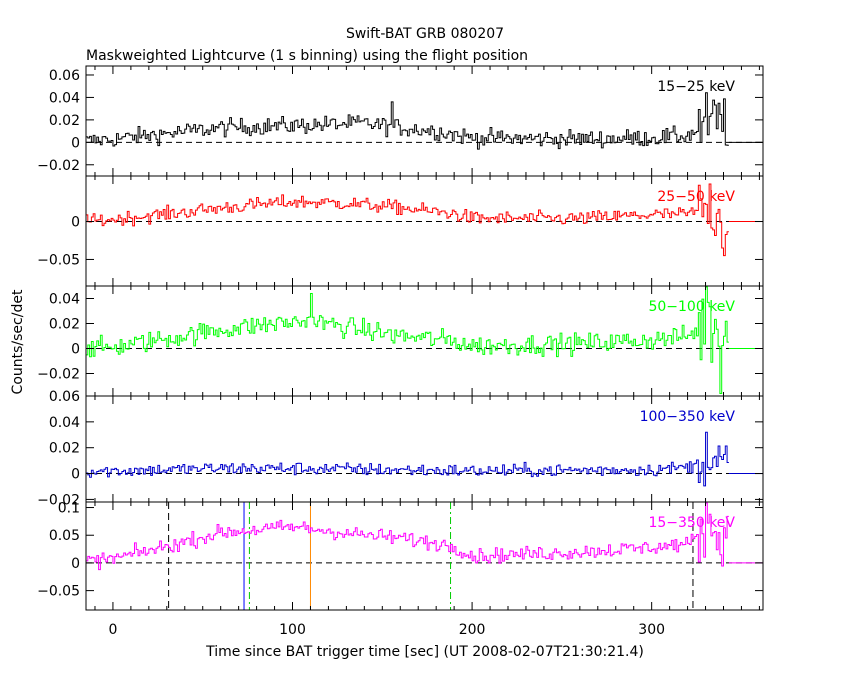  I want to click on panel-3: −0.02 0 0.02 0.04 0.06 100−350 keV, so click(400, 448).